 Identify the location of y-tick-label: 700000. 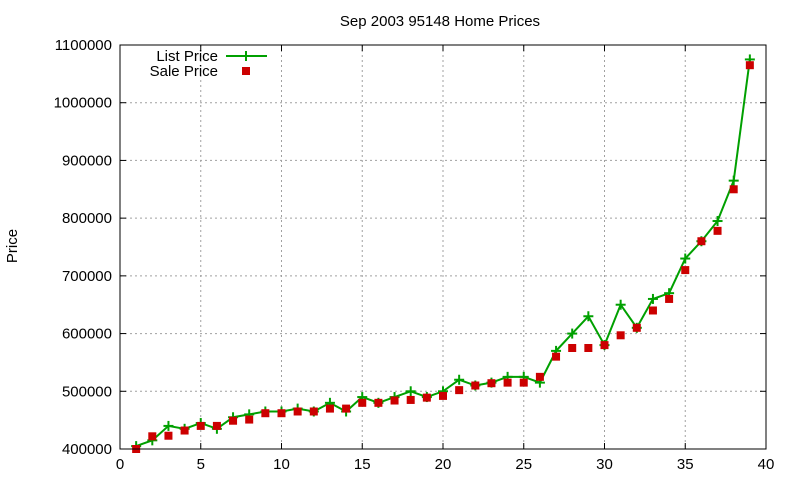
(87, 276).